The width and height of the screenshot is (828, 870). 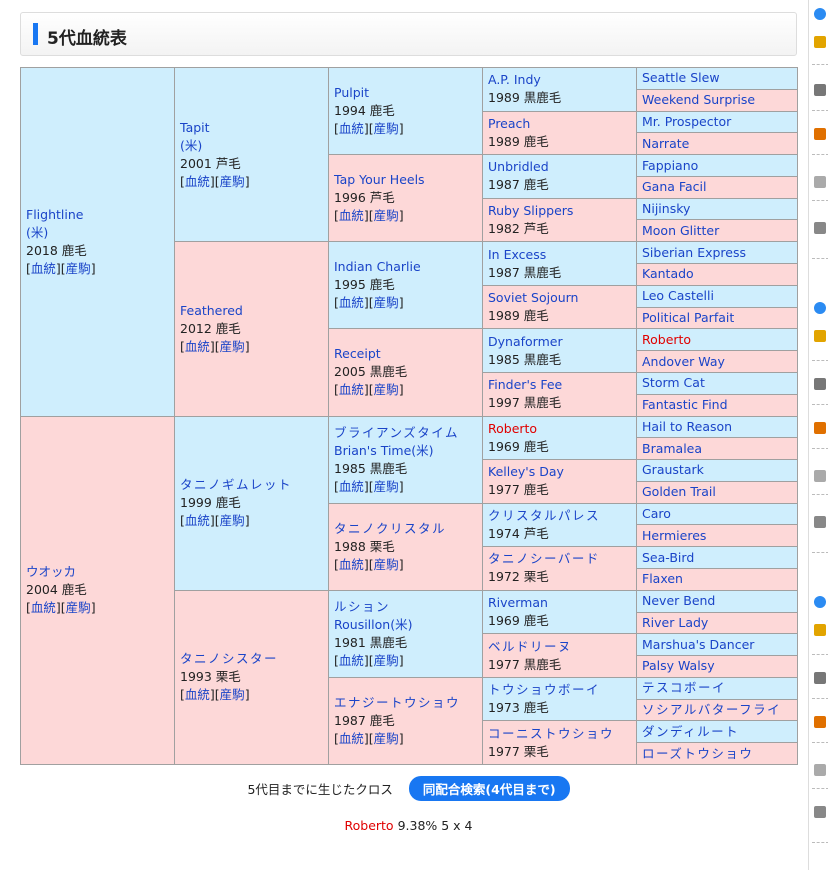 What do you see at coordinates (369, 825) in the screenshot?
I see `cross-horse-link: Roberto` at bounding box center [369, 825].